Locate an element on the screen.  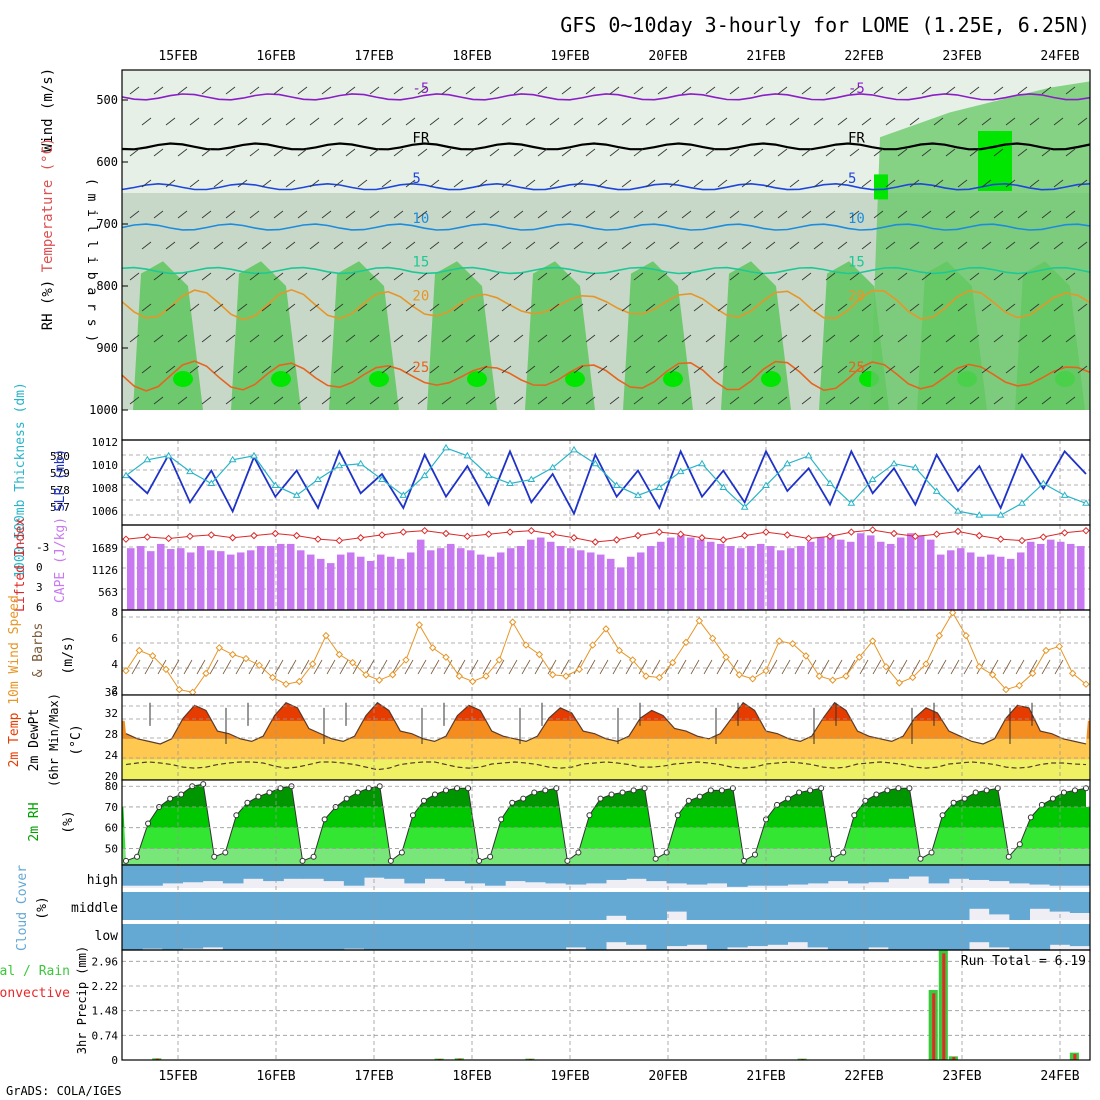
lifted-index-line is located at coordinates (606, 536).